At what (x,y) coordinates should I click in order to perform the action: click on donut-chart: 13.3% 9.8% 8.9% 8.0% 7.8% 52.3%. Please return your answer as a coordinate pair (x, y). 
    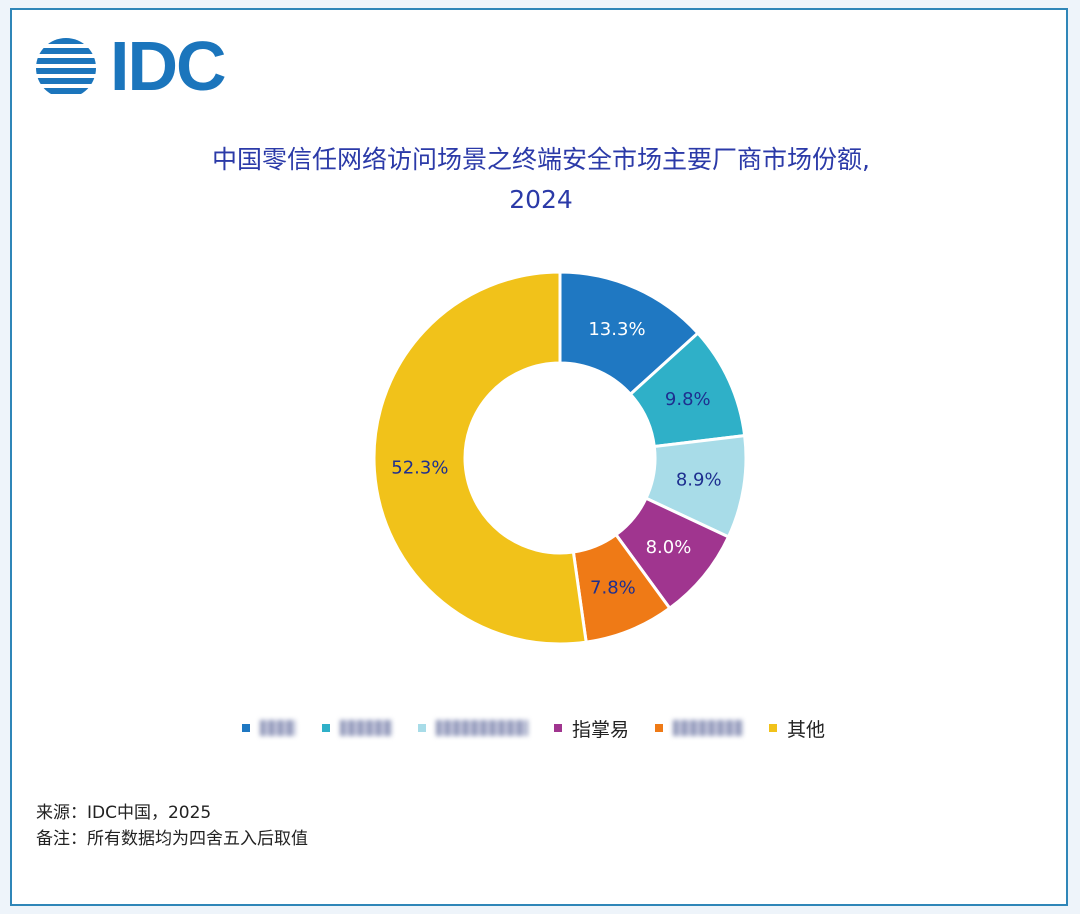
    Looking at the image, I should click on (560, 458).